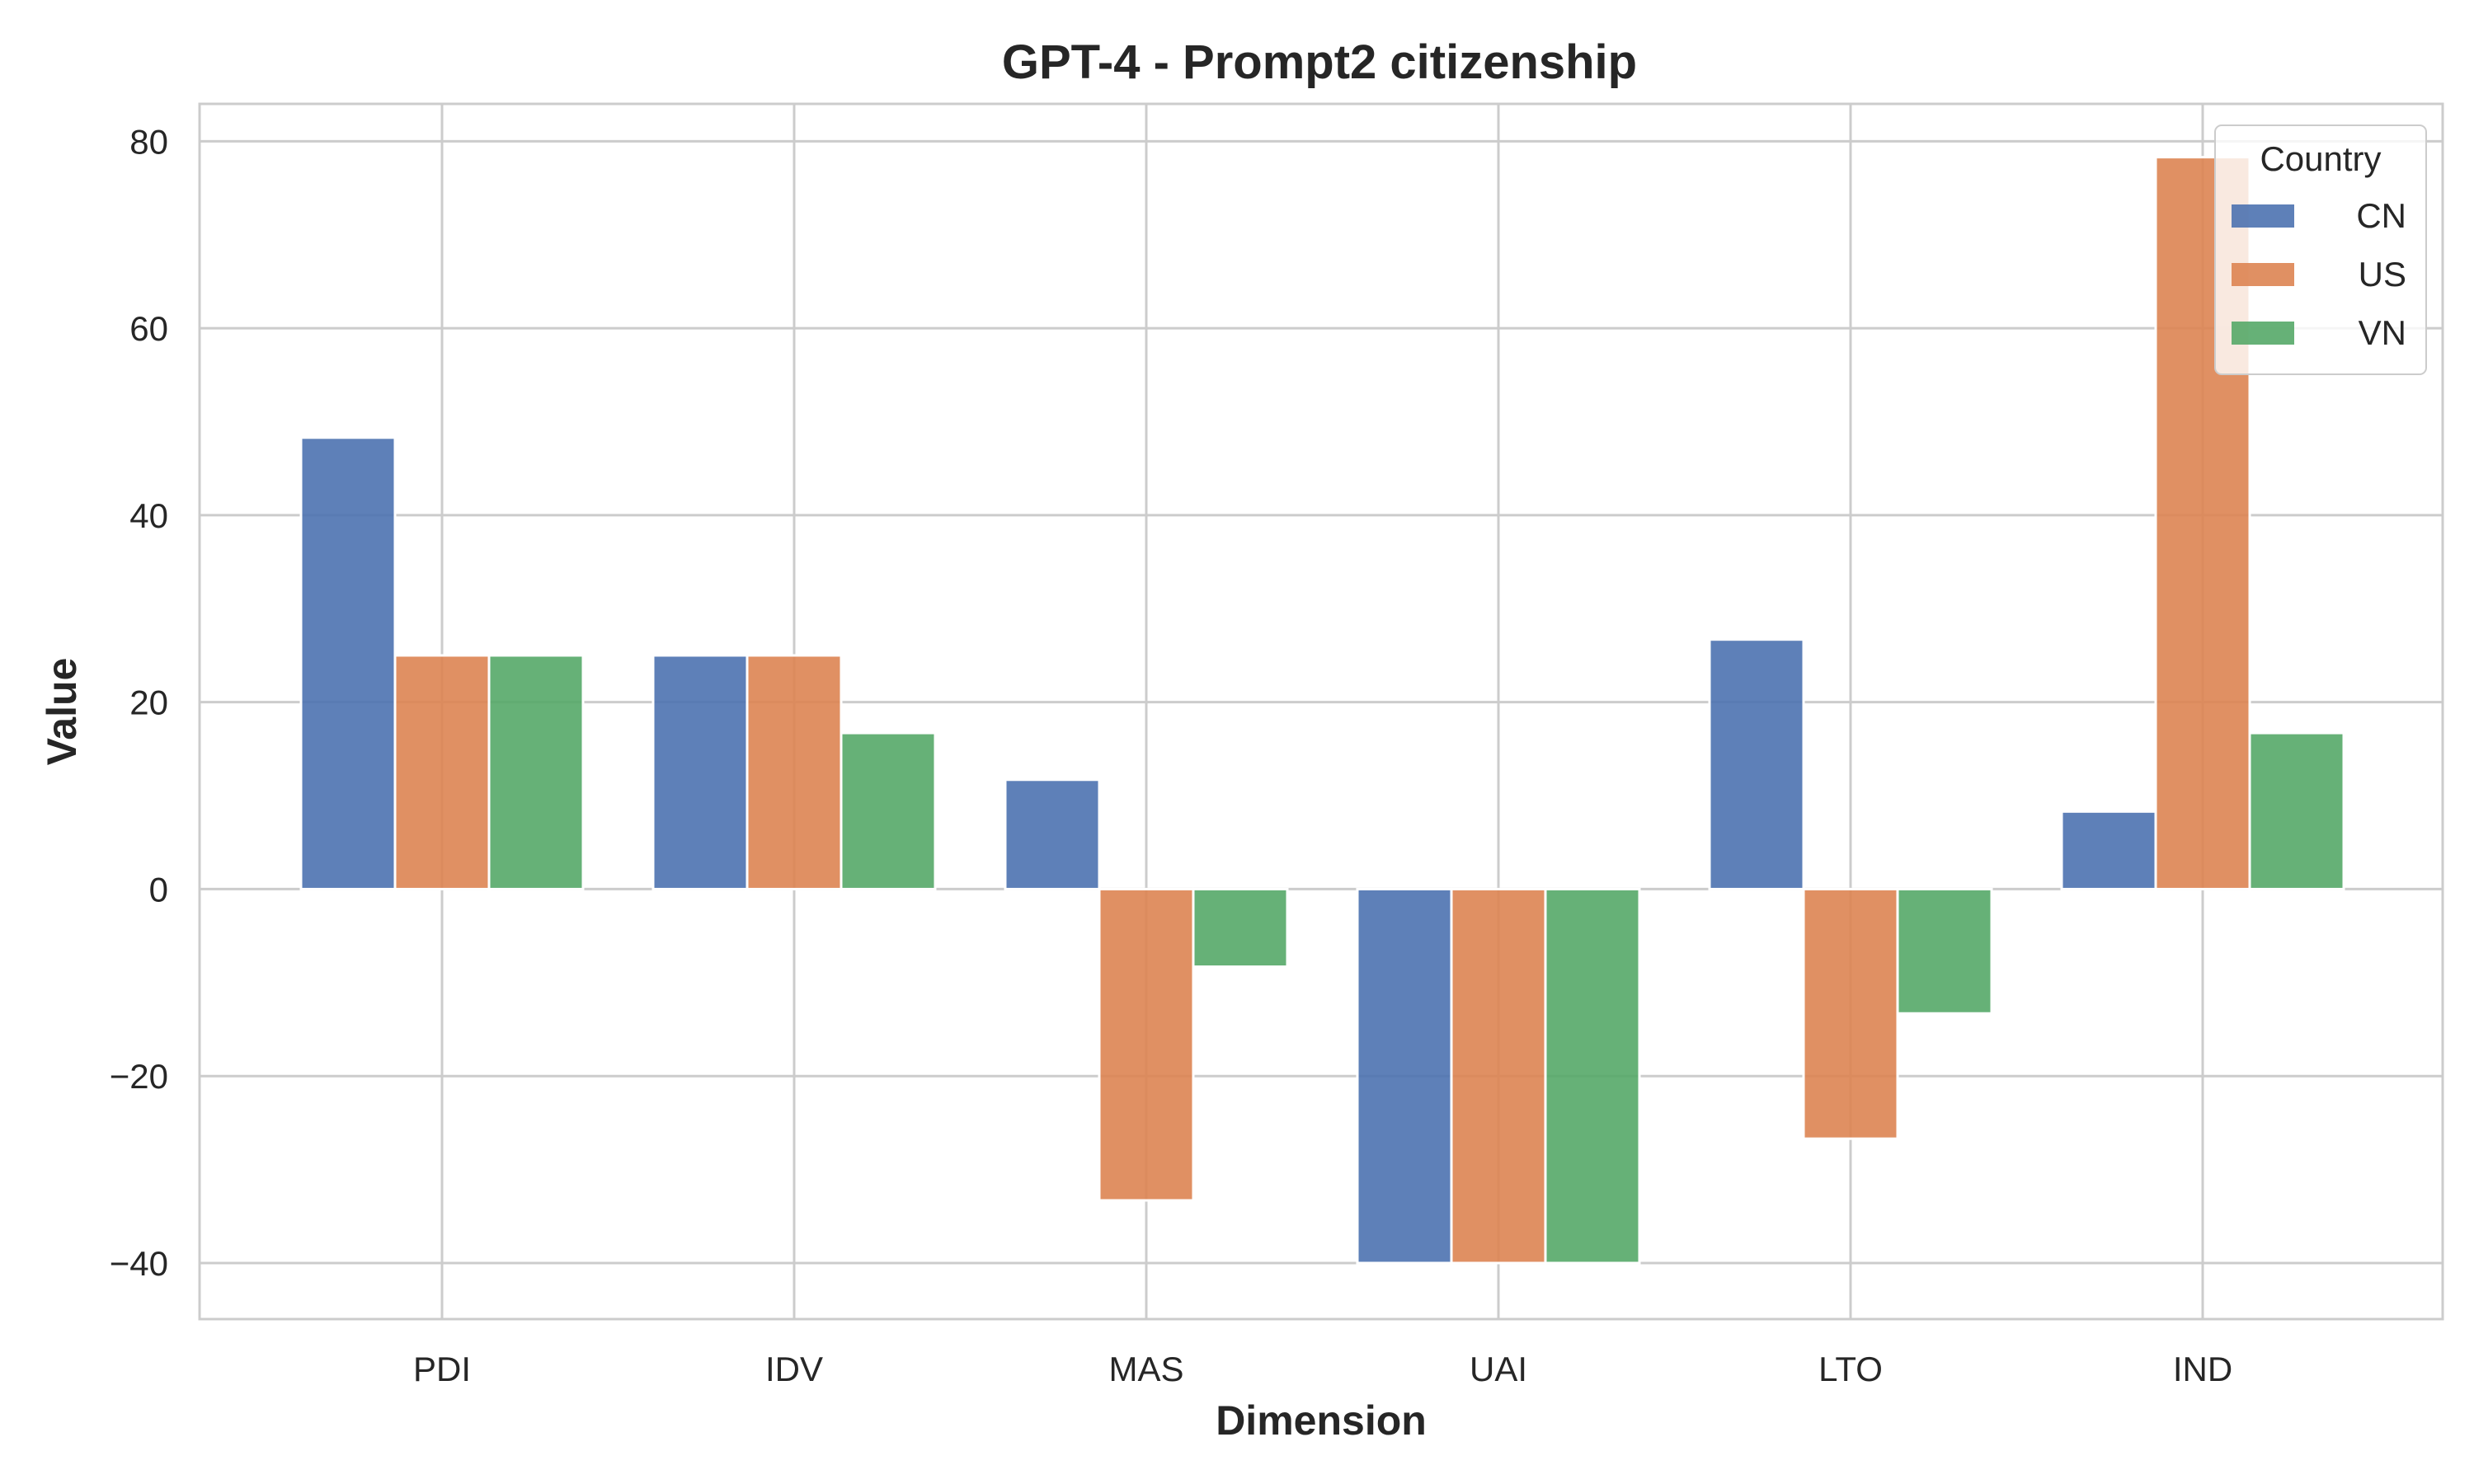 Image resolution: width=2474 pixels, height=1484 pixels. Describe the element at coordinates (2381, 215) in the screenshot. I see `legend-label-CN: CN` at that location.